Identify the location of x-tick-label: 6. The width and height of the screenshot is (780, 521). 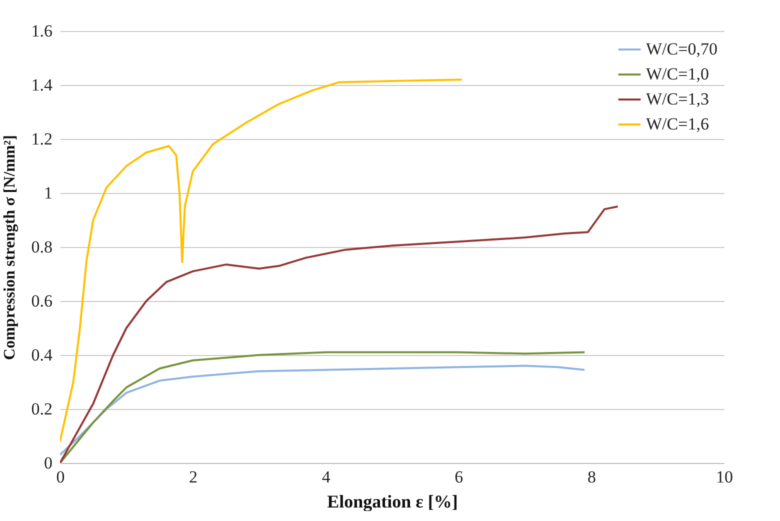
(459, 477).